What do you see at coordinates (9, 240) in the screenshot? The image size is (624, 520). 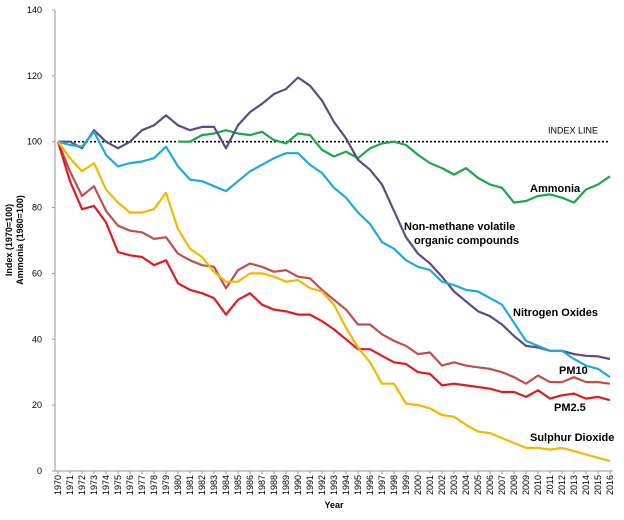 I see `y-axis-title-line: Index (1970=100)` at bounding box center [9, 240].